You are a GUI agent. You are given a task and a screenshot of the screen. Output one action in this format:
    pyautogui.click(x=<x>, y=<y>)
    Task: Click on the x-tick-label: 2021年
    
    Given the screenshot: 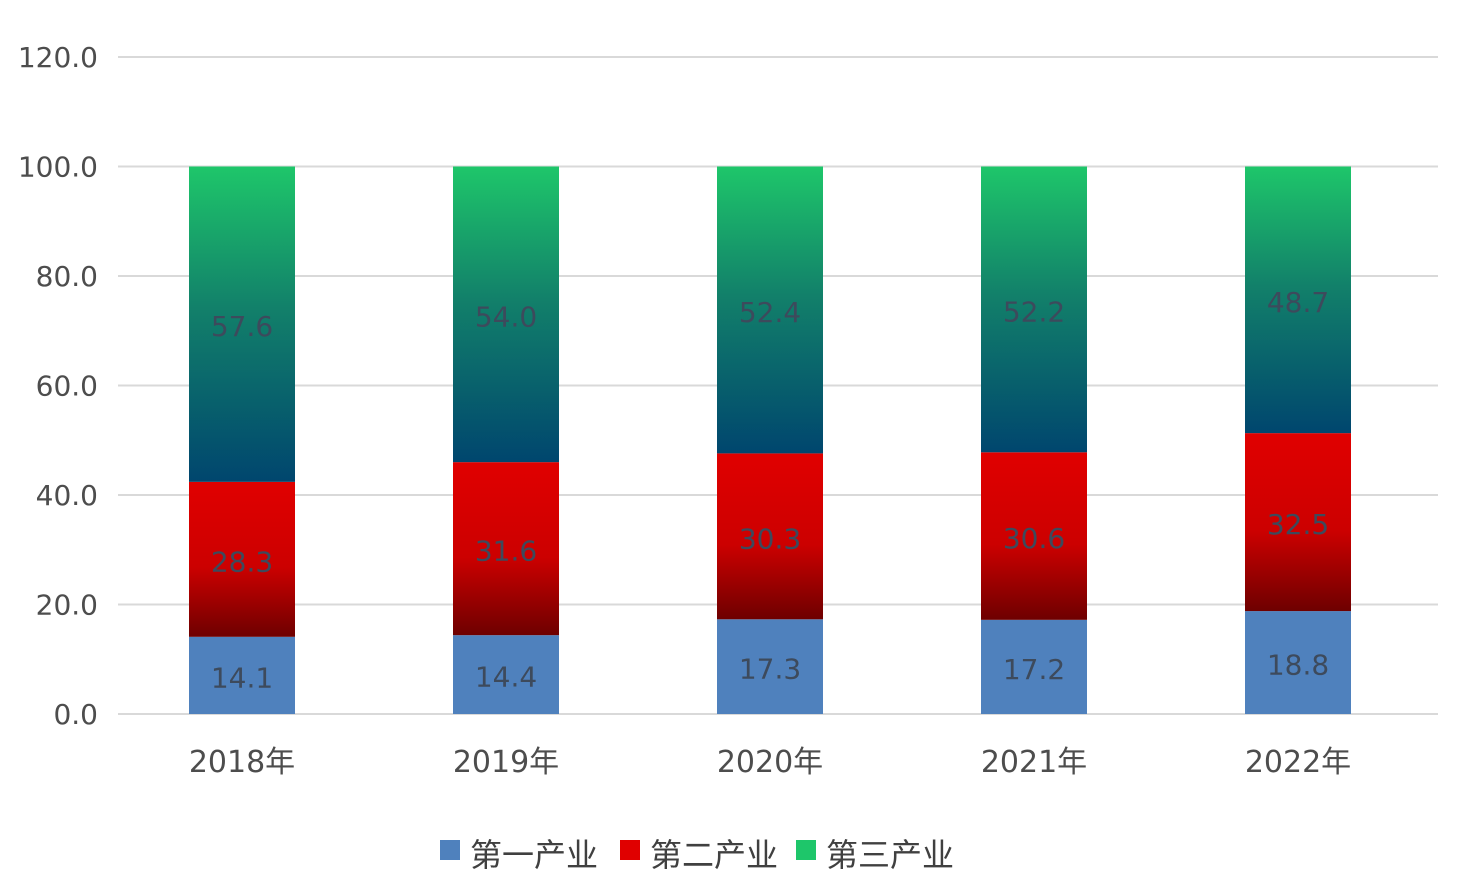 What is the action you would take?
    pyautogui.click(x=1034, y=762)
    